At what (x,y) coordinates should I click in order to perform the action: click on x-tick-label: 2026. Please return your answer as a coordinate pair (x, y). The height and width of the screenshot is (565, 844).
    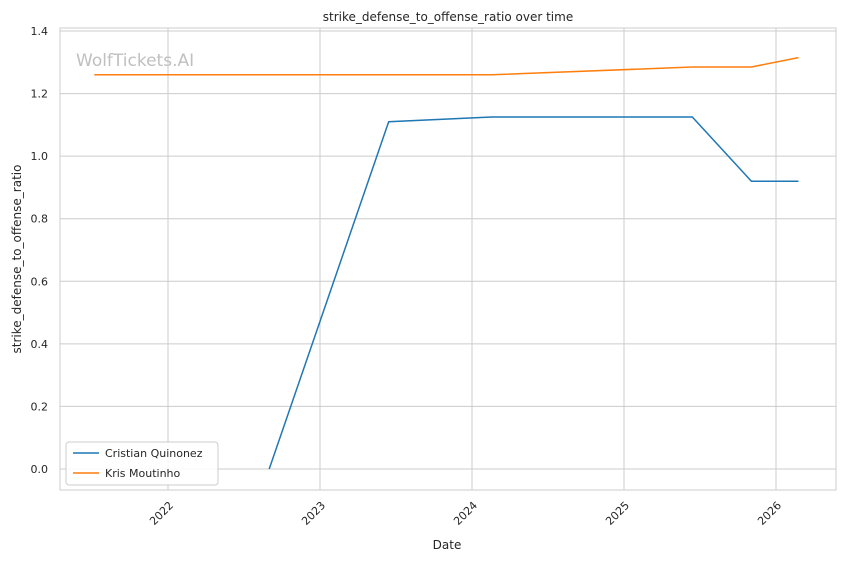
    Looking at the image, I should click on (769, 513).